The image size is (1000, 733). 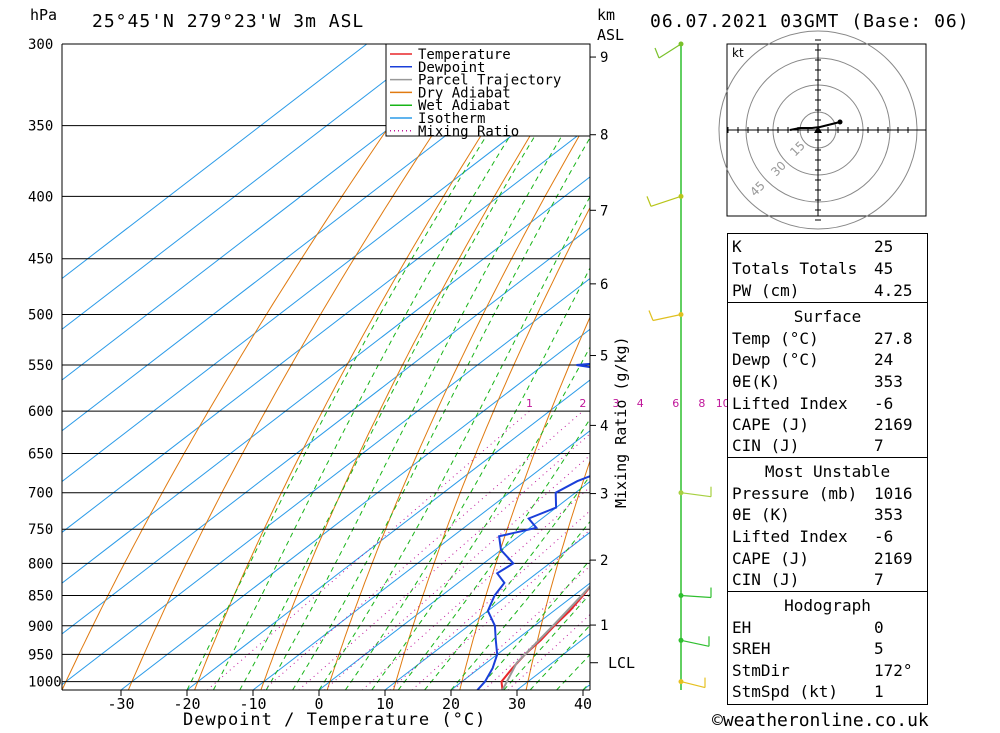 I want to click on pressure-tick-label: 900, so click(x=40, y=627).